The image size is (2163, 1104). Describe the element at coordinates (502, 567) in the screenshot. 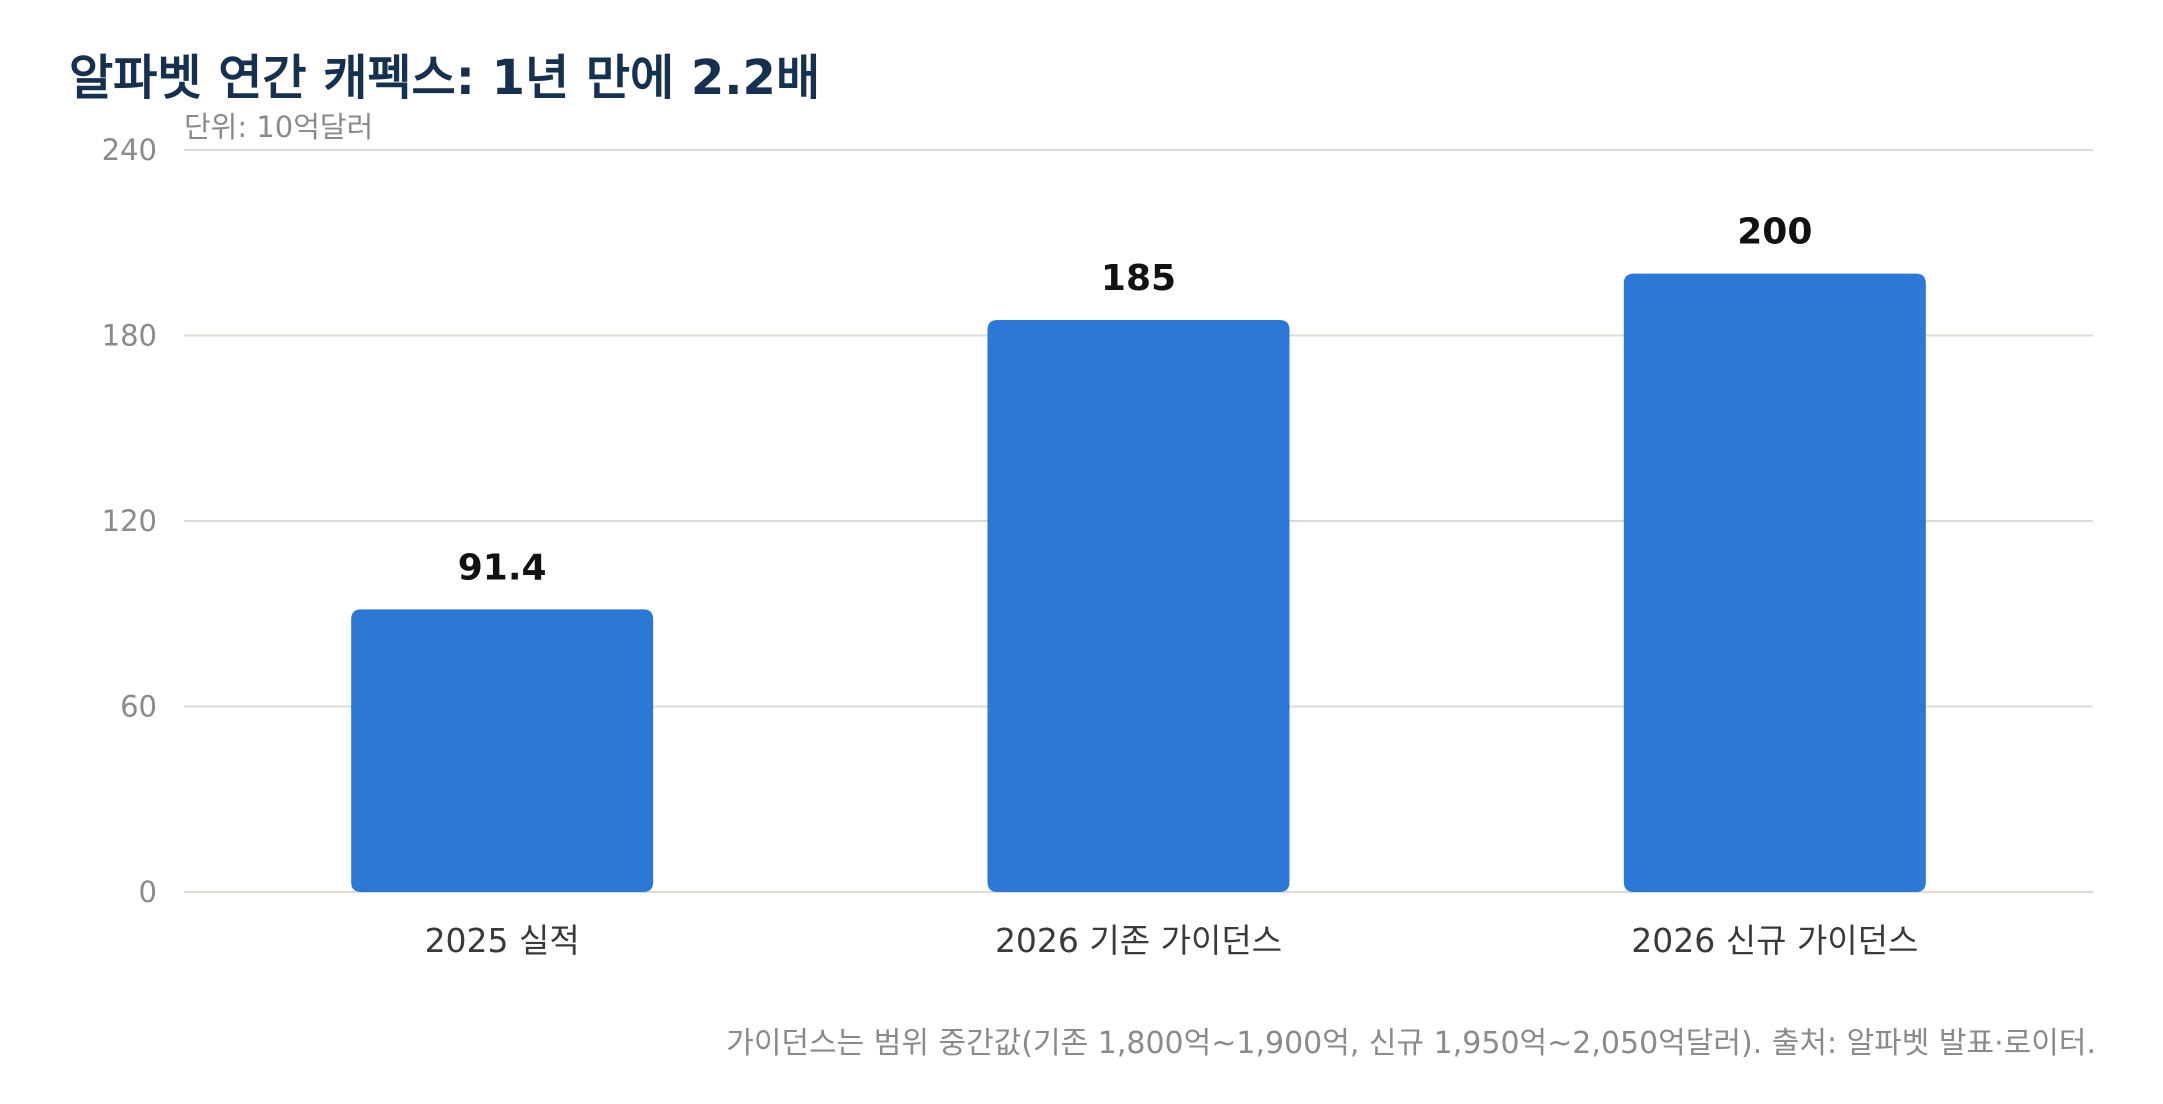

I see `value-label: 91.4` at that location.